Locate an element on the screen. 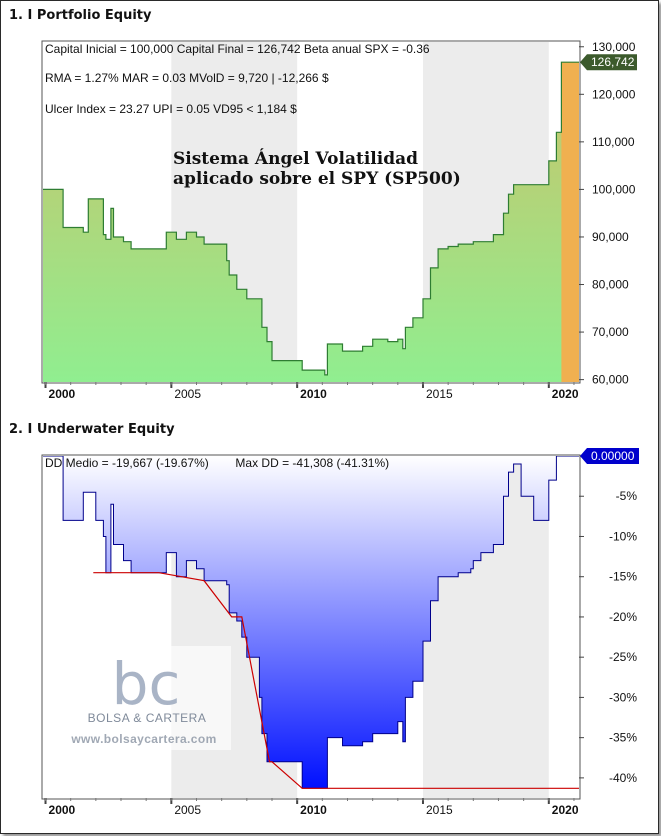  watermark-logo: bc is located at coordinates (146, 684).